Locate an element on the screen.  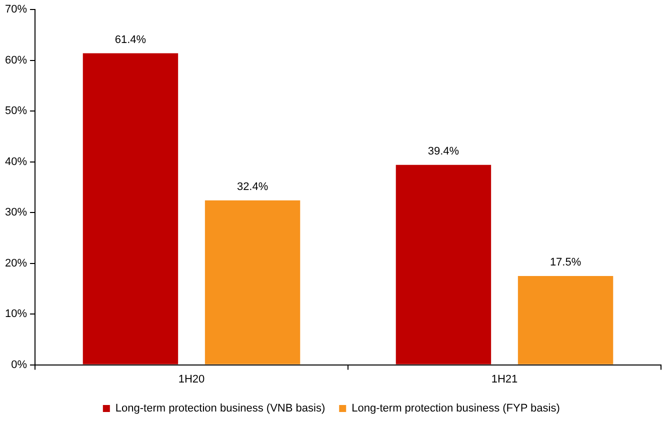
legend-label: Long-term protection business (VNB basis) is located at coordinates (220, 408).